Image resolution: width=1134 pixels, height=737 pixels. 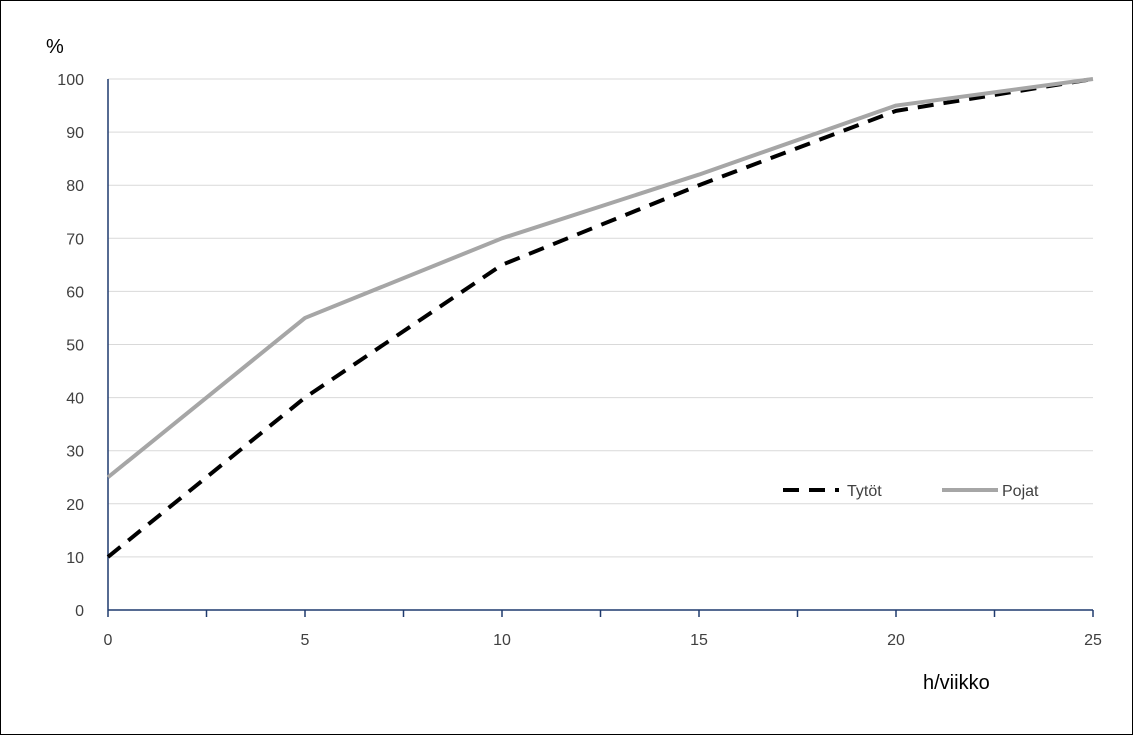 What do you see at coordinates (75, 399) in the screenshot?
I see `y-tick-label: 40` at bounding box center [75, 399].